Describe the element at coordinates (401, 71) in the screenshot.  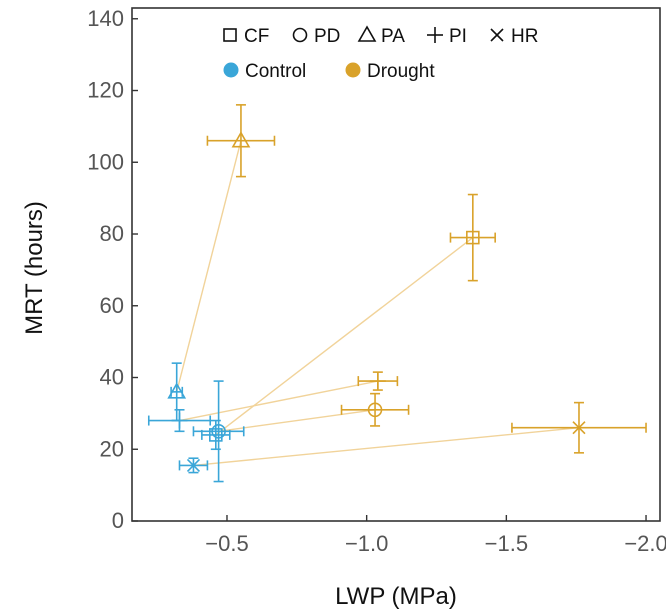
I see `legend-label-drought: Drought` at that location.